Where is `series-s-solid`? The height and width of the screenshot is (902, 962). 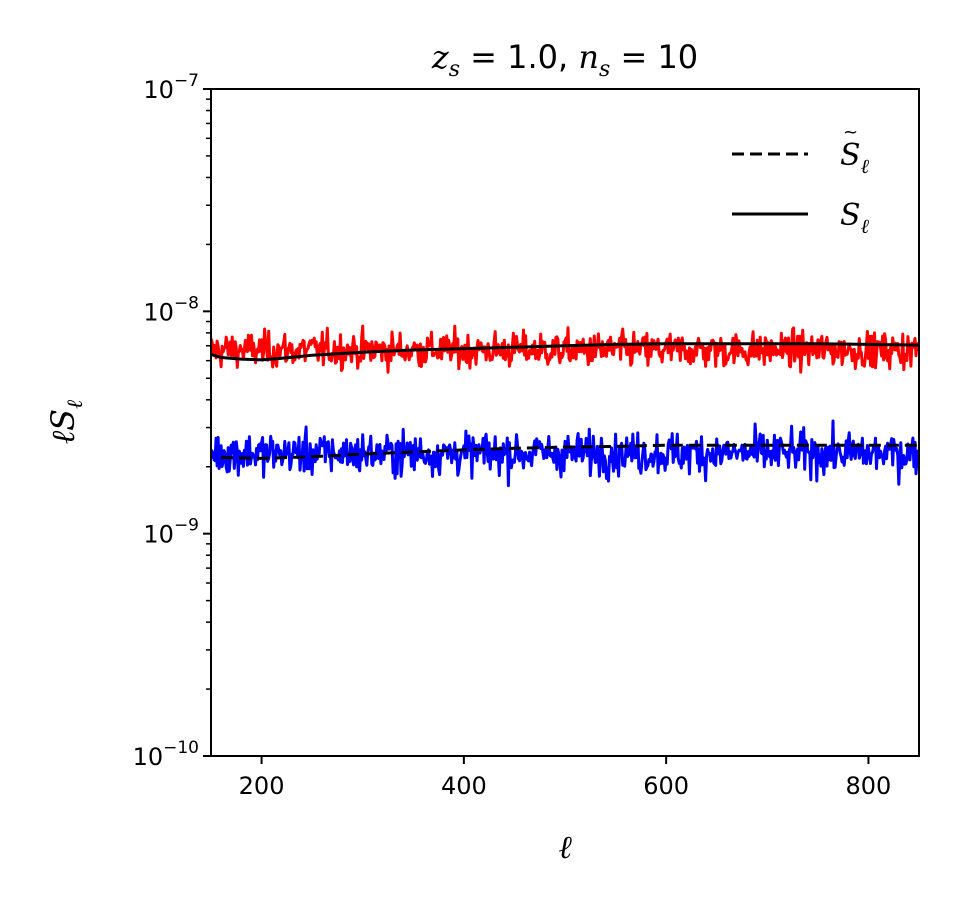
series-s-solid is located at coordinates (565, 352).